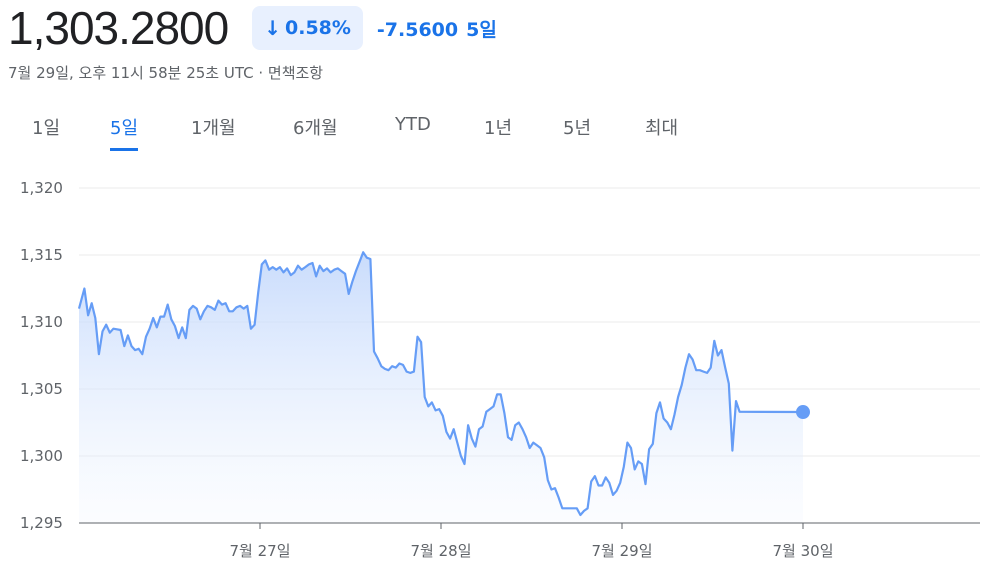 This screenshot has height=566, width=984. What do you see at coordinates (417, 29) in the screenshot?
I see `change-absolute: -7.5600` at bounding box center [417, 29].